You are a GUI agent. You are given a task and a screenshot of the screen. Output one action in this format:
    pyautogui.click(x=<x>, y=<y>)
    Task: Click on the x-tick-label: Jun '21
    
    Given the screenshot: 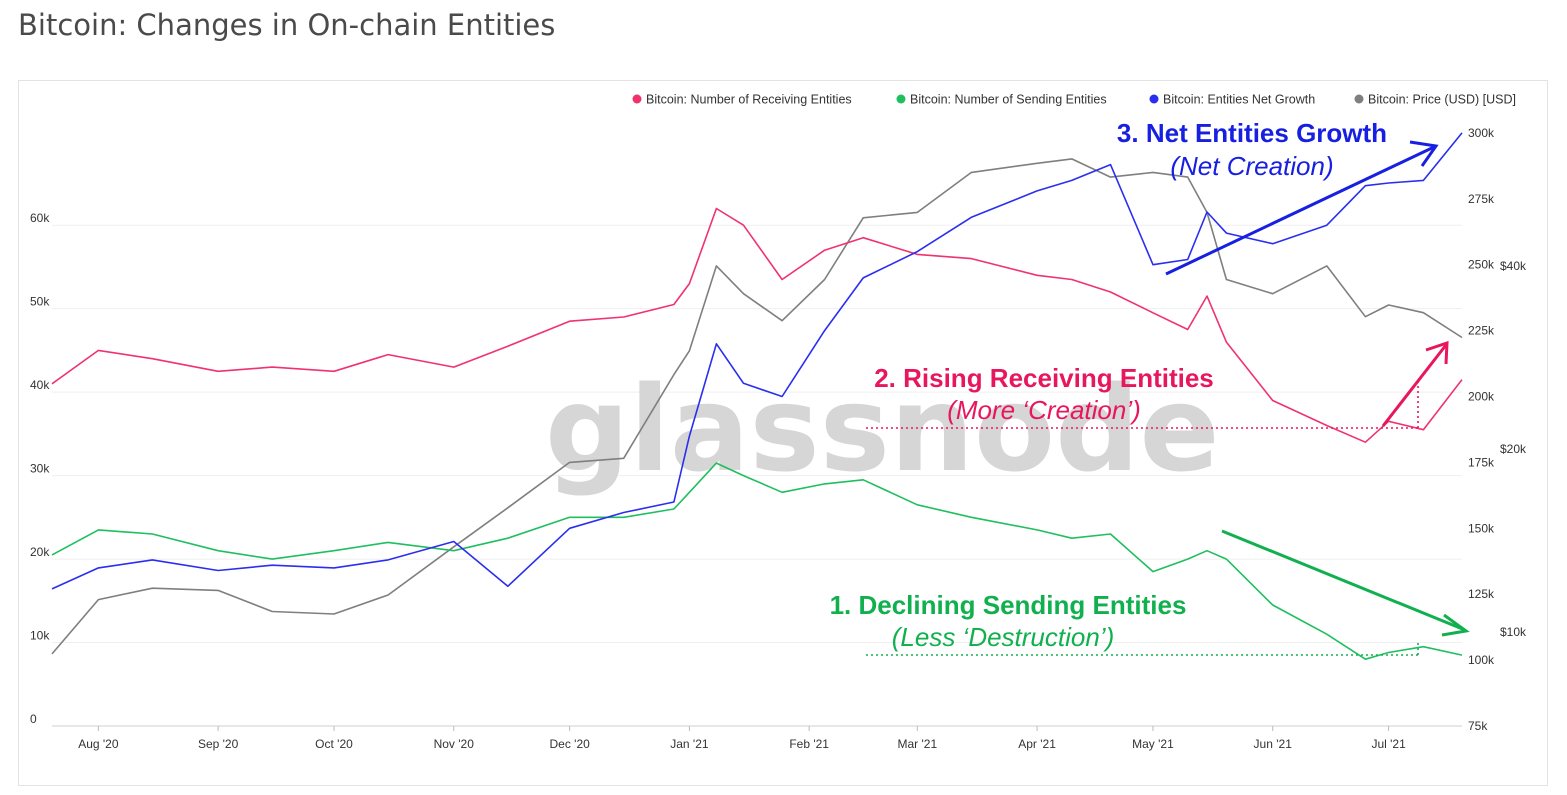 What is the action you would take?
    pyautogui.click(x=1273, y=744)
    